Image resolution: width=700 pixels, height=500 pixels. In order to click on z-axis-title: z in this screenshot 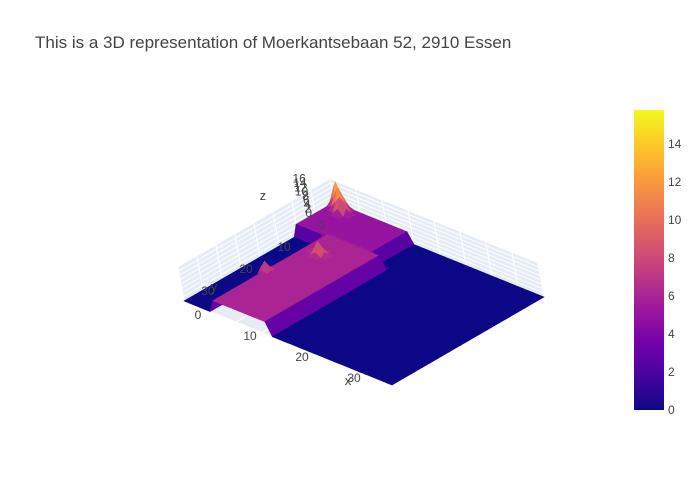, I will do `click(263, 195)`.